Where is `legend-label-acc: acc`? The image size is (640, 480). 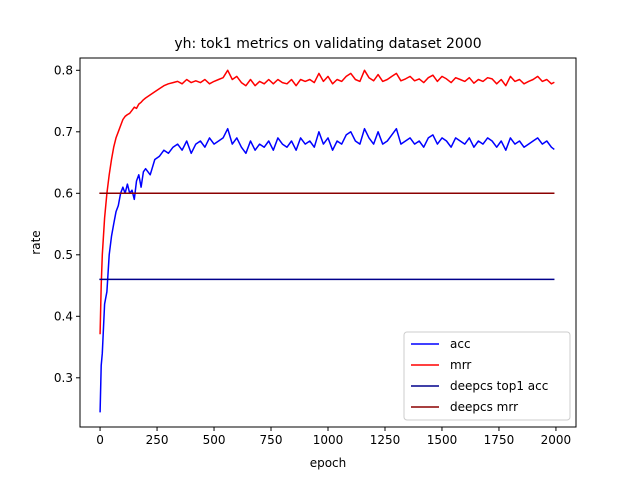 legend-label-acc: acc is located at coordinates (460, 344).